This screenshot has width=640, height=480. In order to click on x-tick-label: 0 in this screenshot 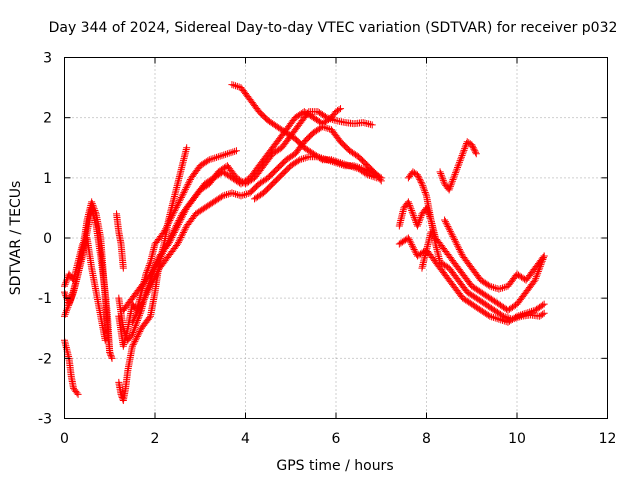, I will do `click(64, 439)`.